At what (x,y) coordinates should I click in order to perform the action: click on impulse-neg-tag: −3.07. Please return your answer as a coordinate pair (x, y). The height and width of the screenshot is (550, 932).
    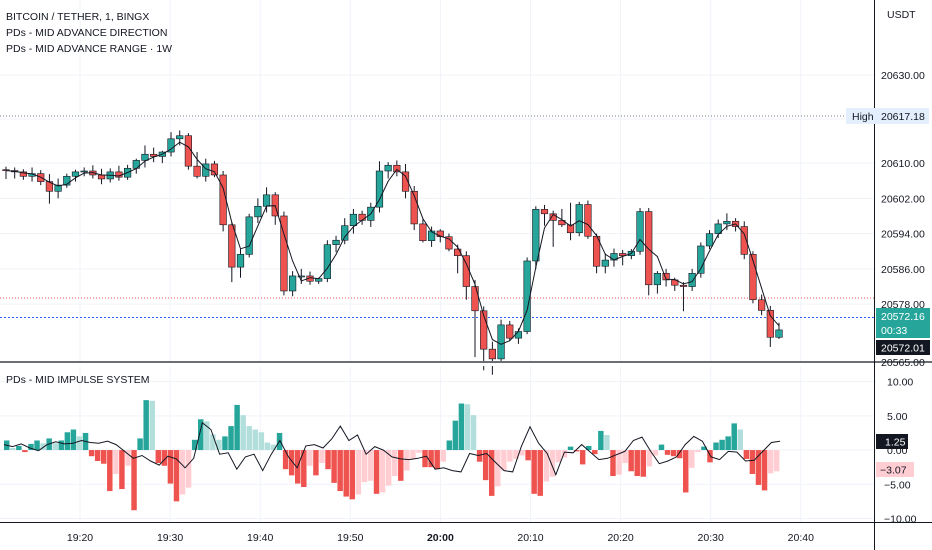
    Looking at the image, I should click on (893, 471).